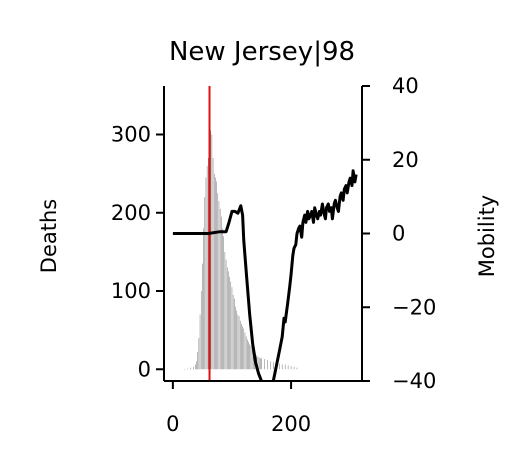  Describe the element at coordinates (131, 291) in the screenshot. I see `y-tick-left-label: 100` at that location.